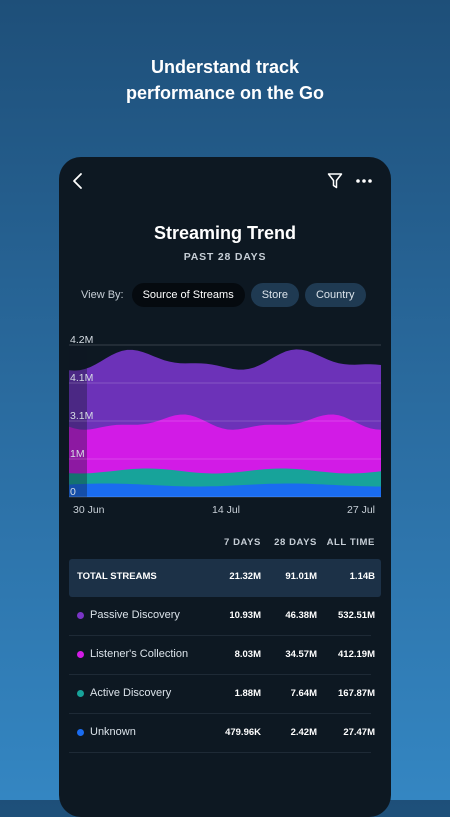 The width and height of the screenshot is (450, 817). What do you see at coordinates (225, 578) in the screenshot?
I see `total-streams-row: TOTAL STREAMS 21.32M 91.01M 1.14B` at bounding box center [225, 578].